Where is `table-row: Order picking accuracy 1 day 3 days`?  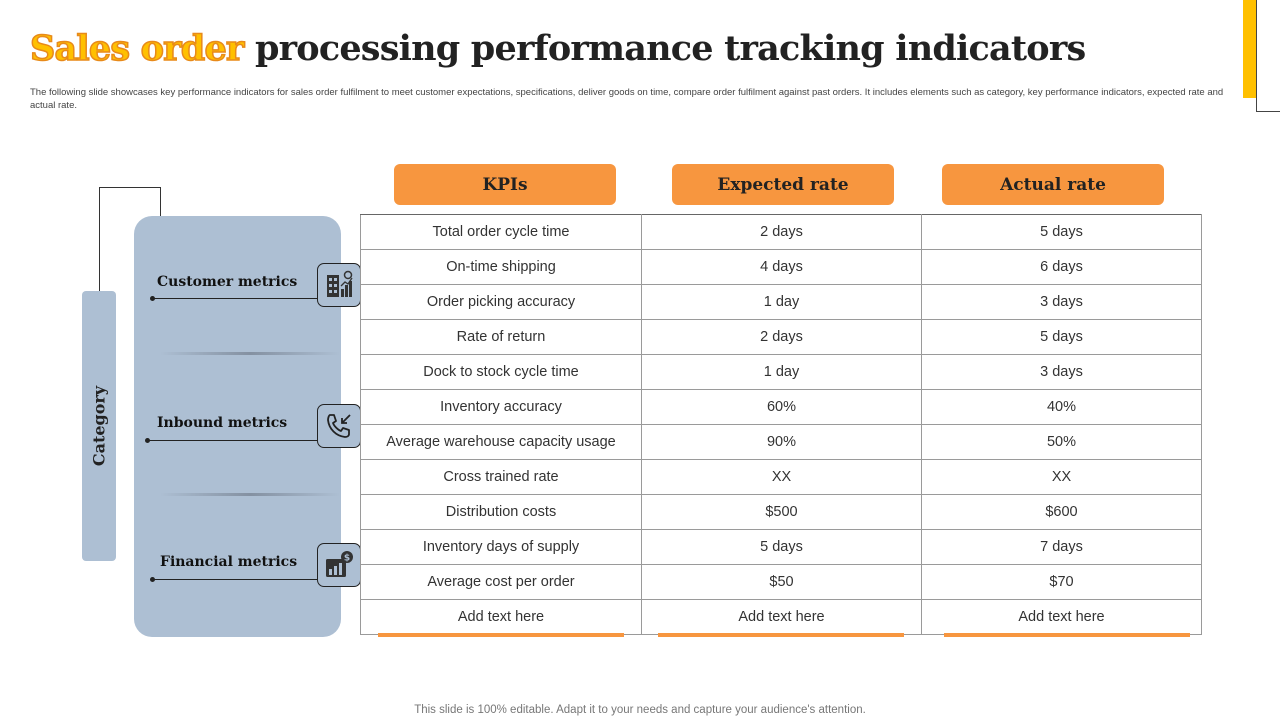
table-row: Order picking accuracy 1 day 3 days is located at coordinates (781, 302).